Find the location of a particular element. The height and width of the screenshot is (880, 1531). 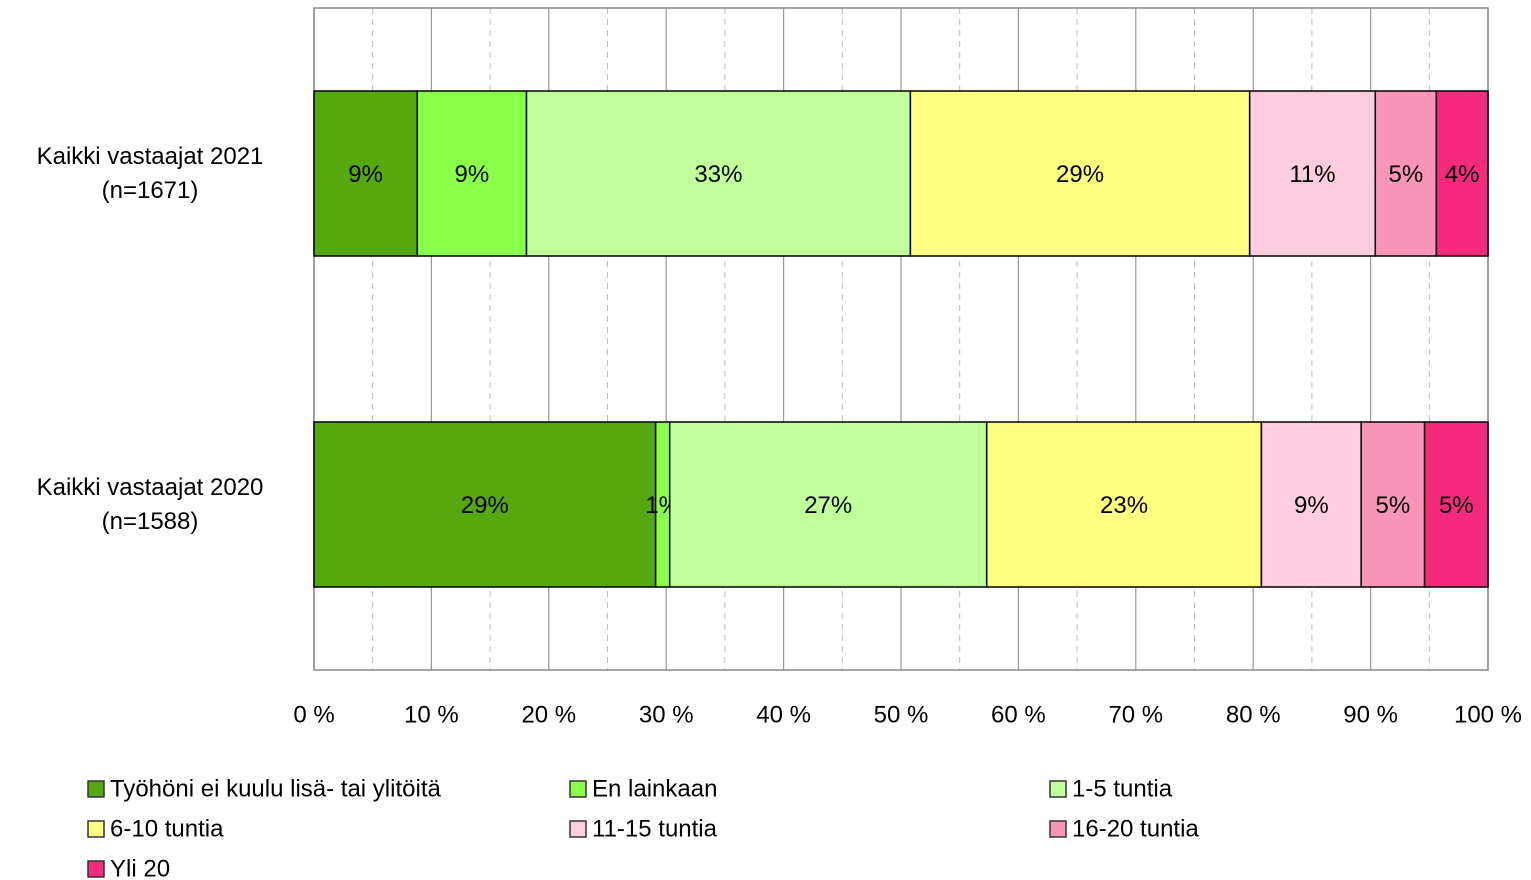

legend-label: Yli 20 is located at coordinates (140, 867).